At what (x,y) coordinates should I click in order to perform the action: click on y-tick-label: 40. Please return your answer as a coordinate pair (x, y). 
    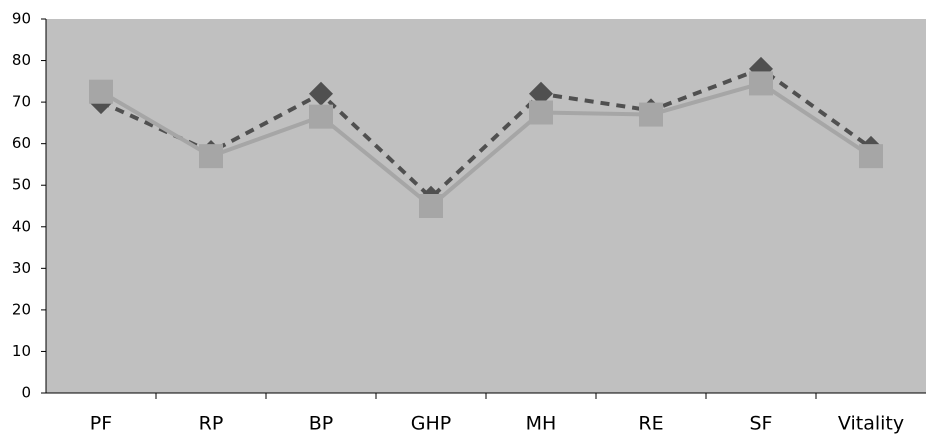
    Looking at the image, I should click on (21, 226).